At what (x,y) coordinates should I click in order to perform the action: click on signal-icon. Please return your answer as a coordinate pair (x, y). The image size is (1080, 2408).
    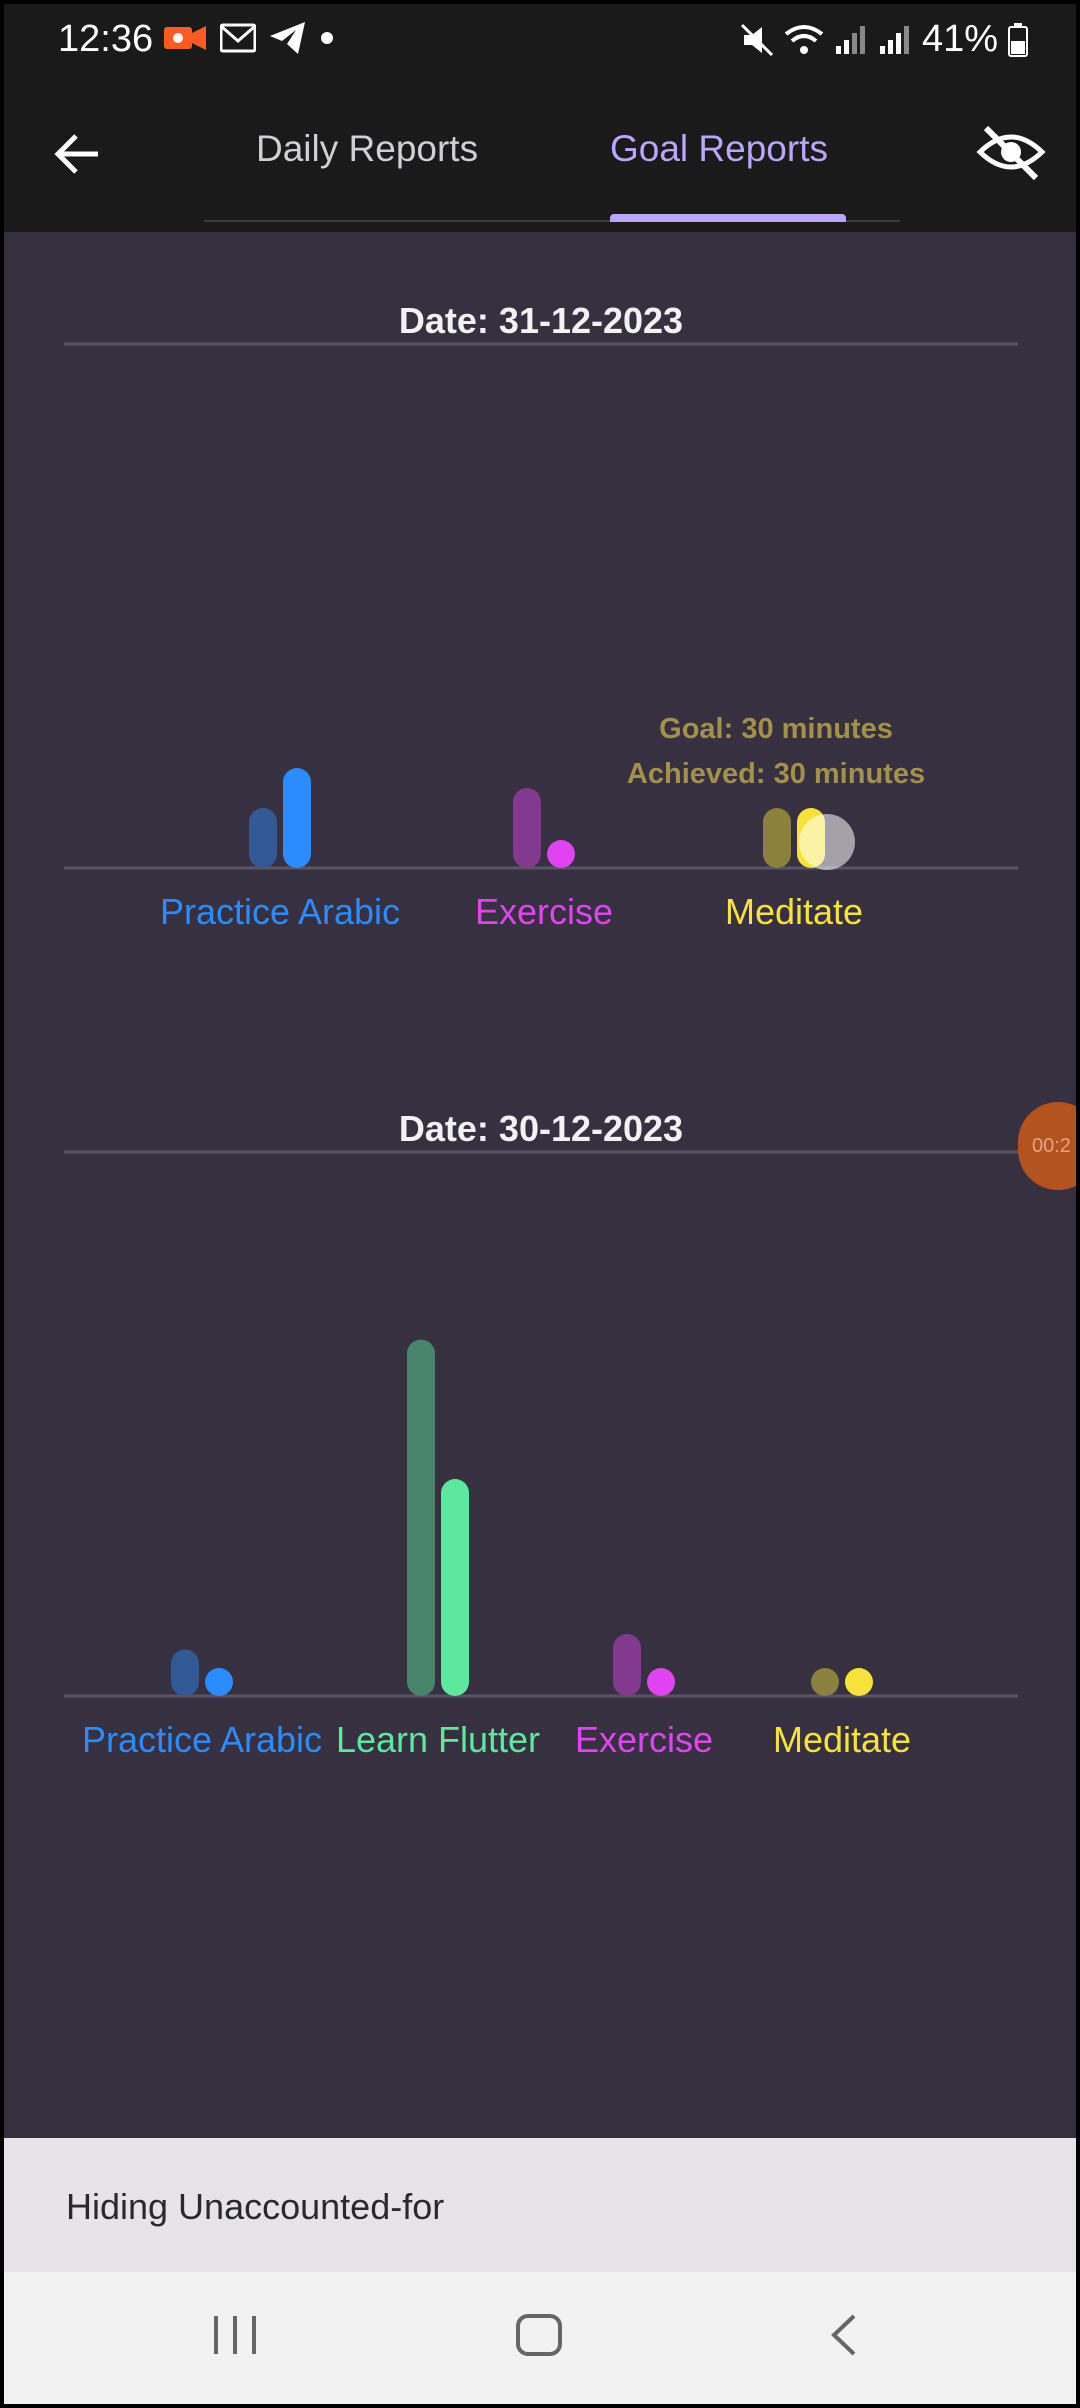
    Looking at the image, I should click on (850, 39).